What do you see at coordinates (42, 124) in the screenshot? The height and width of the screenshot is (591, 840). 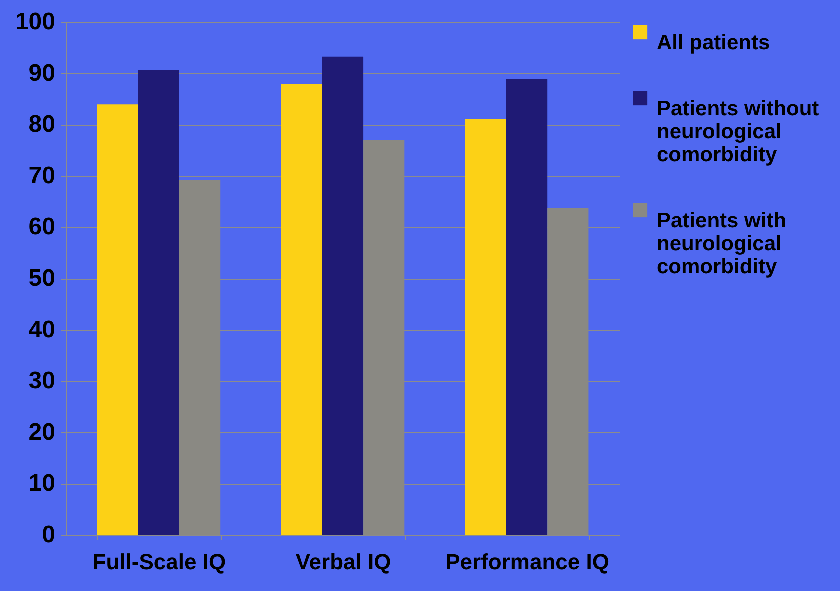 I see `y-tick-label: 80` at bounding box center [42, 124].